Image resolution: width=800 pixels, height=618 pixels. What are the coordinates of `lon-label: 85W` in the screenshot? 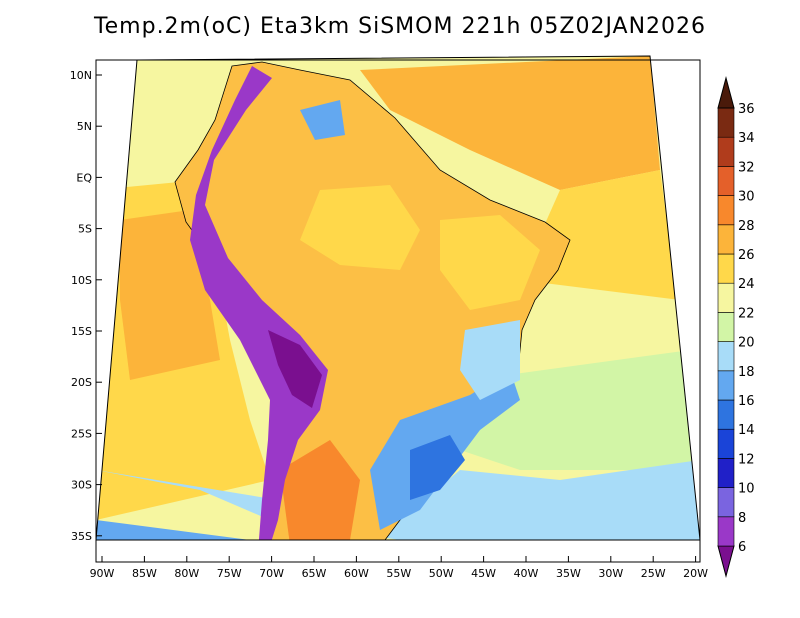 It's located at (144, 573).